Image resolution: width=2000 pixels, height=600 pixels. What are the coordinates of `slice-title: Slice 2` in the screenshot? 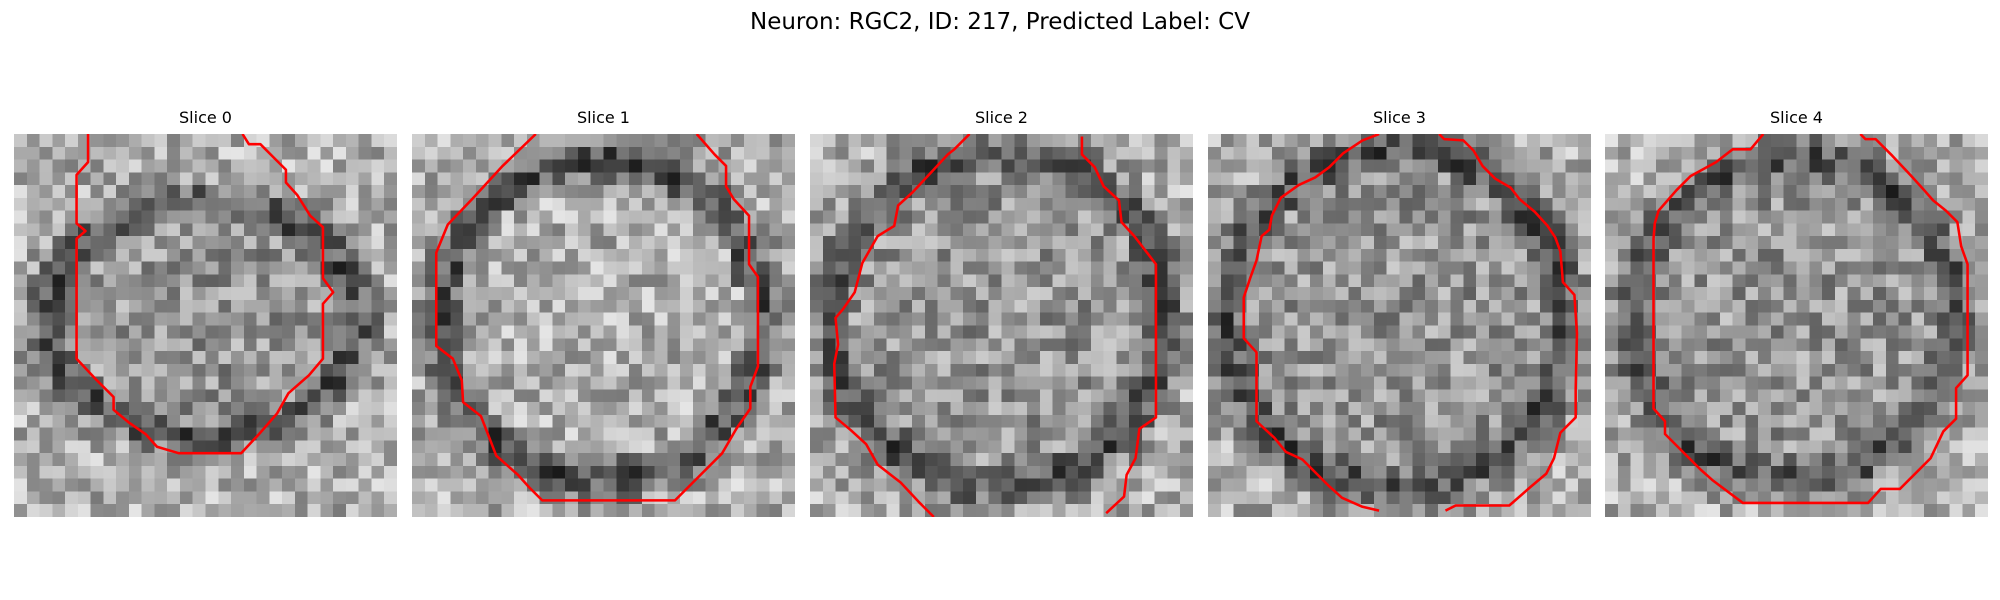 It's located at (1001, 118).